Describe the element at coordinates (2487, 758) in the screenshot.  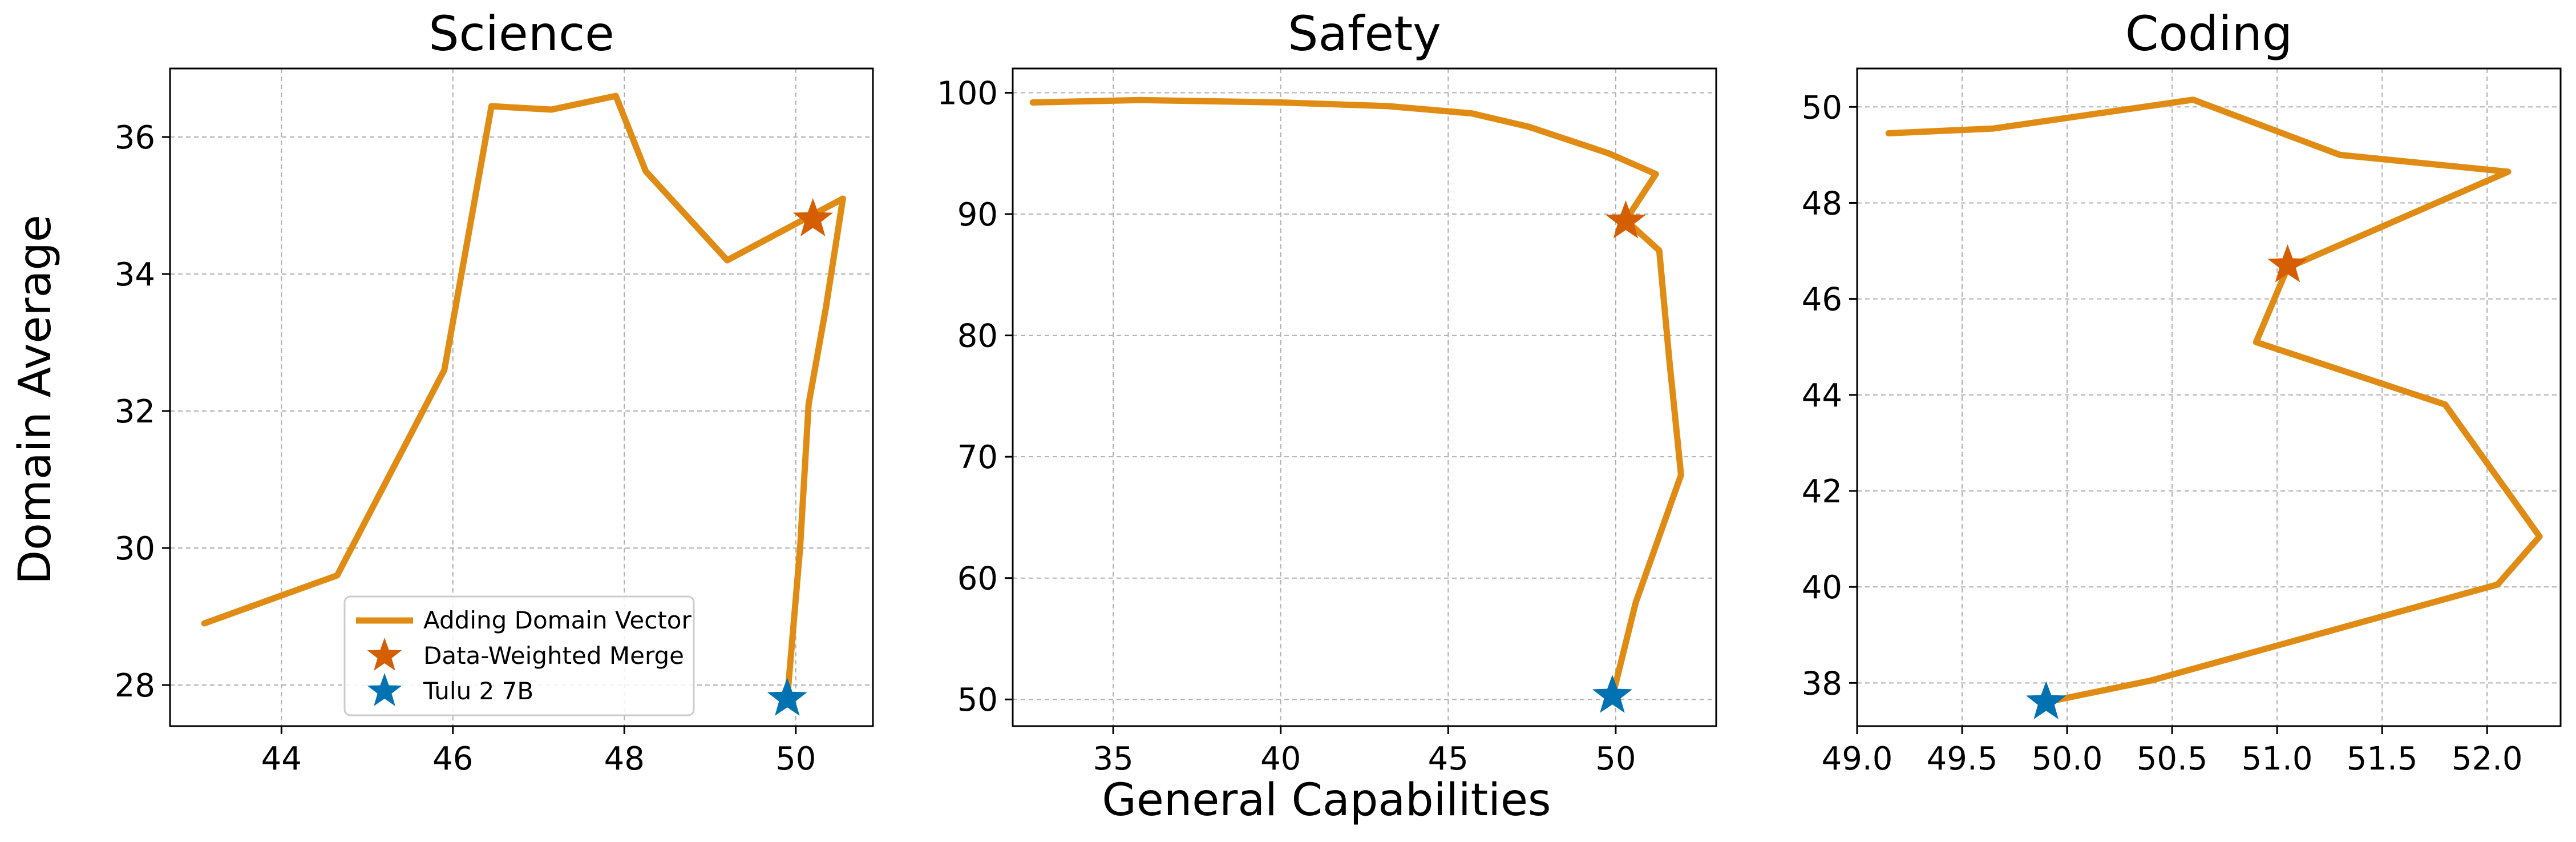
I see `x-tick-label: 52.0` at that location.